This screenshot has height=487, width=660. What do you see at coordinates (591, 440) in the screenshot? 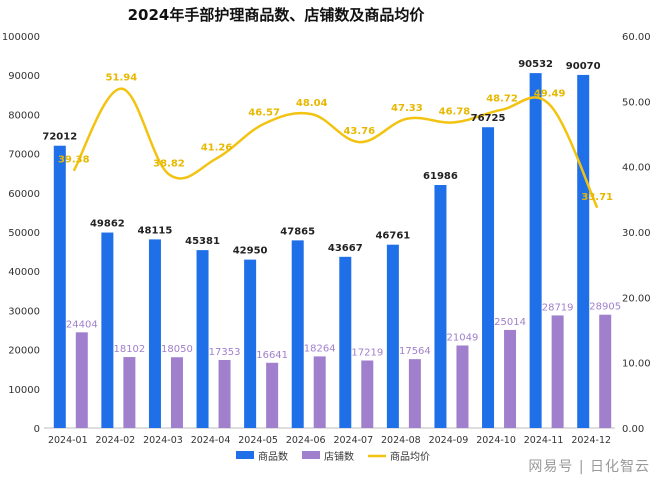
I see `x-tick-label: 2024-12` at bounding box center [591, 440].